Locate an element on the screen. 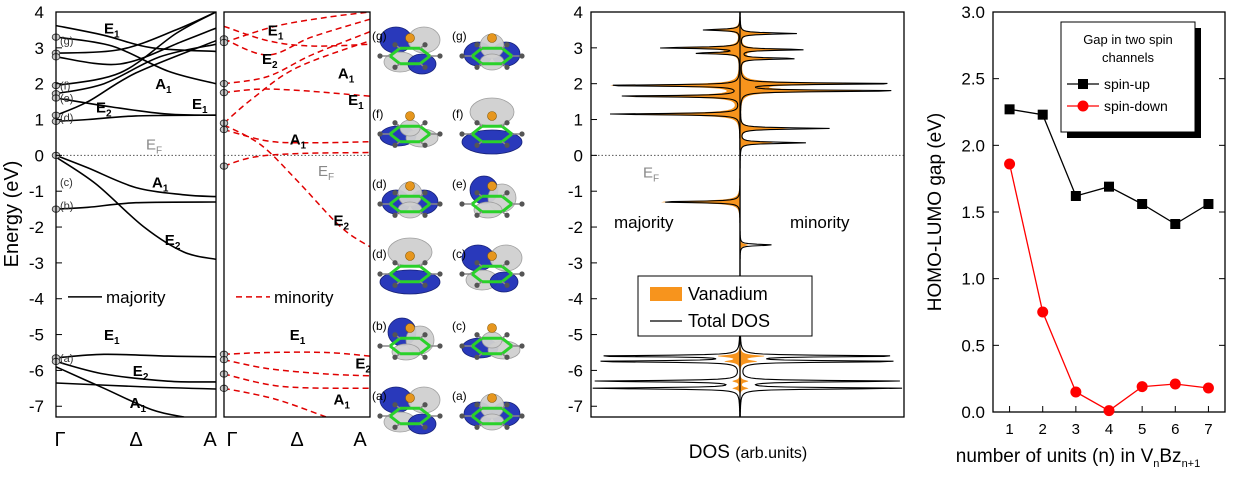 This screenshot has width=1234, height=481. energy-tick-label: -1 is located at coordinates (36, 191).